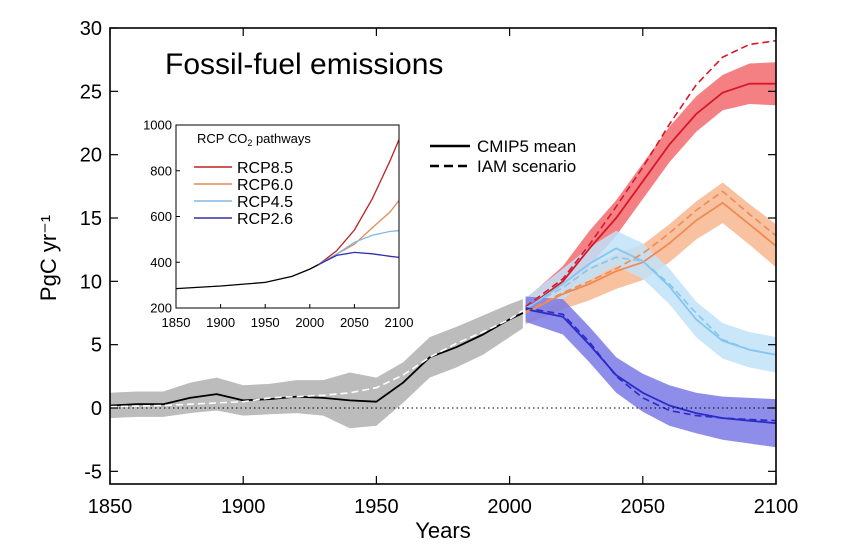 This screenshot has width=850, height=544. I want to click on inset-y-tick-label-1000: 1000, so click(157, 125).